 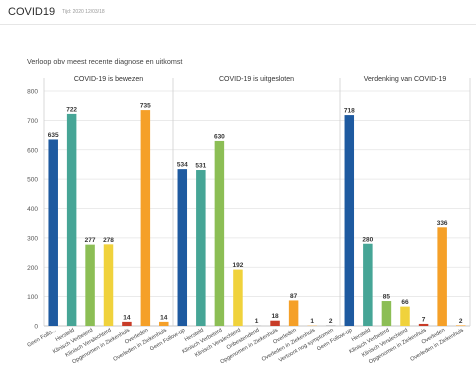 What do you see at coordinates (182, 165) in the screenshot?
I see `bar-value-label: 534` at bounding box center [182, 165].